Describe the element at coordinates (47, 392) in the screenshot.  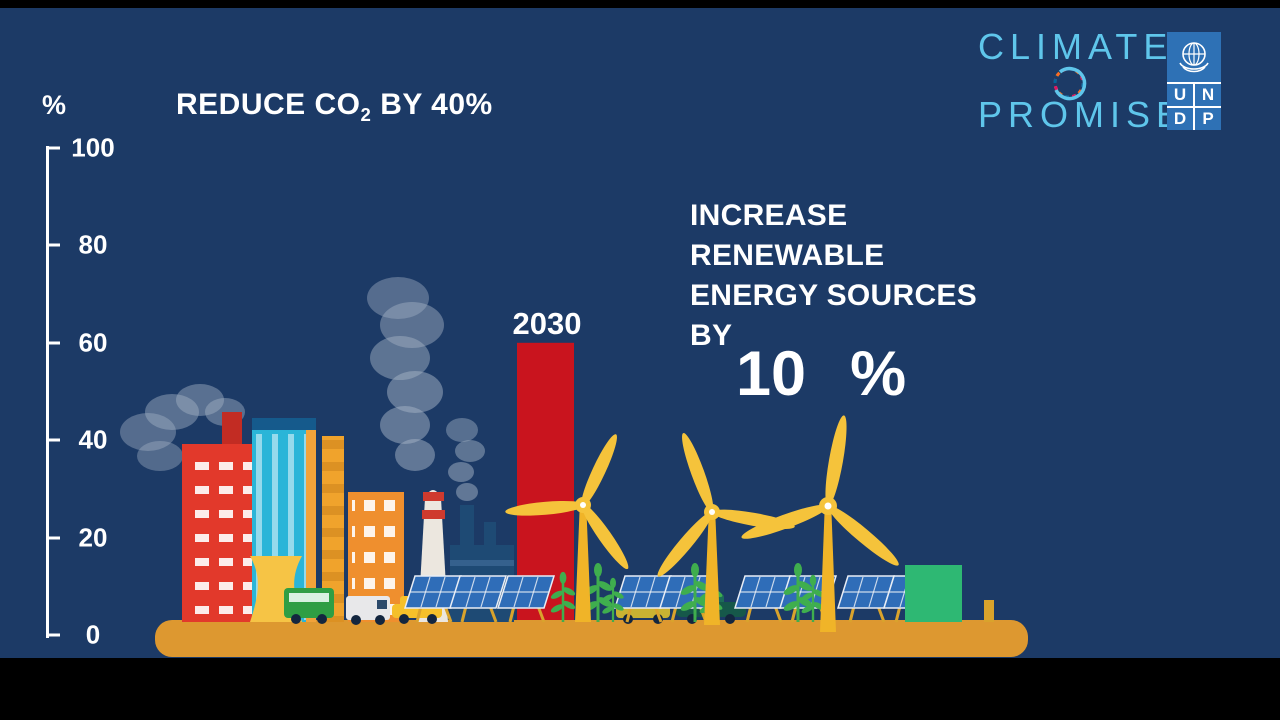
I see `y-axis-line` at that location.